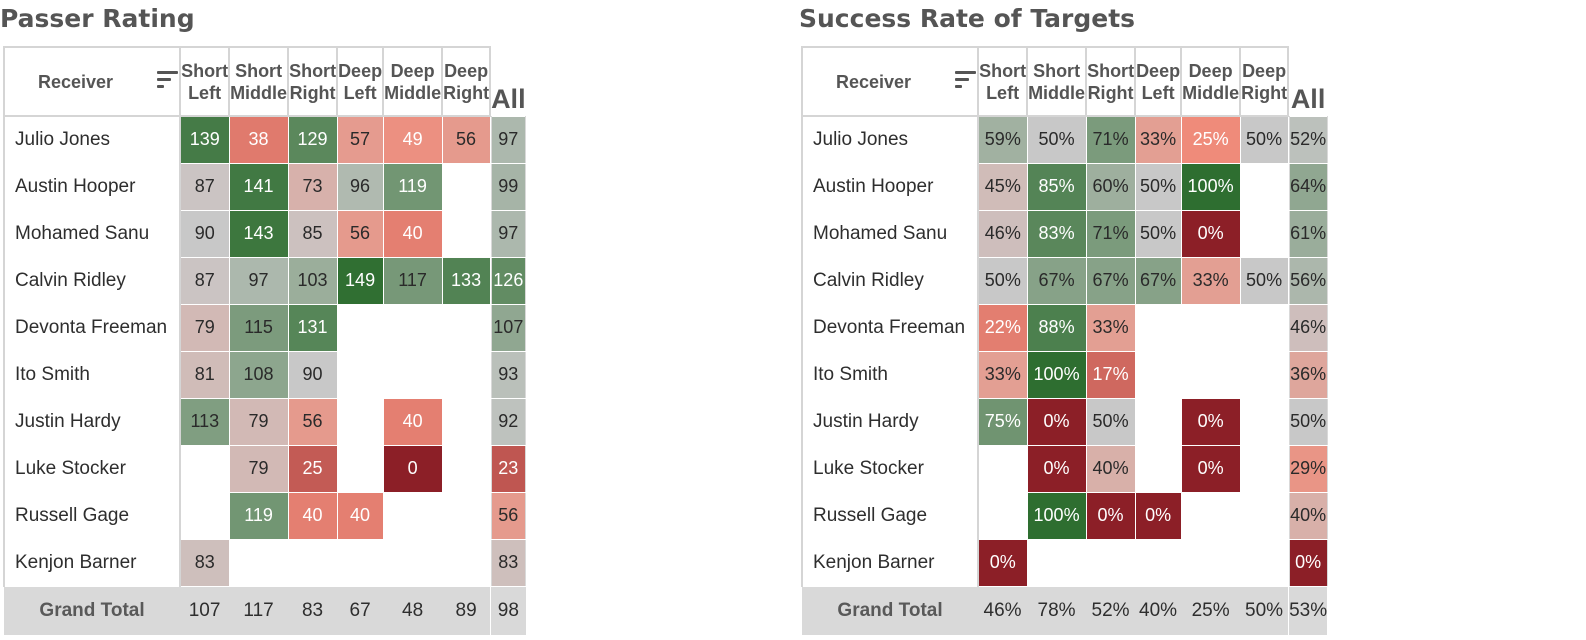 Image resolution: width=1586 pixels, height=640 pixels. Describe the element at coordinates (508, 280) in the screenshot. I see `all-cell: 126` at that location.